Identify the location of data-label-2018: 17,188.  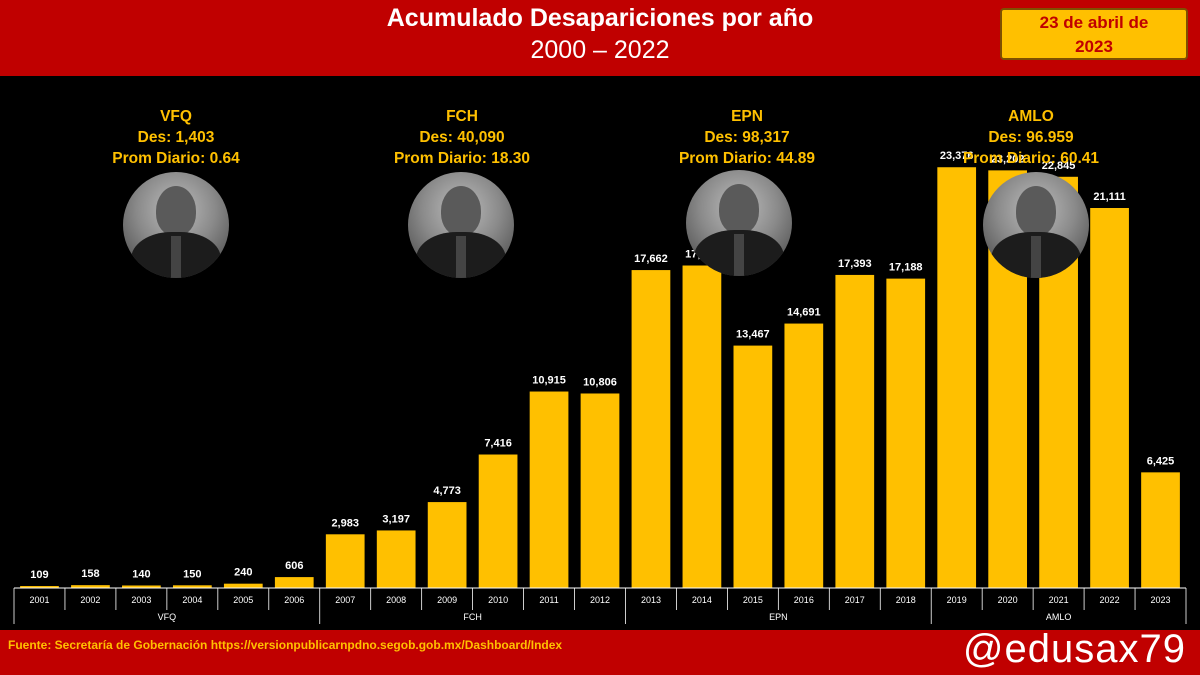
(906, 268).